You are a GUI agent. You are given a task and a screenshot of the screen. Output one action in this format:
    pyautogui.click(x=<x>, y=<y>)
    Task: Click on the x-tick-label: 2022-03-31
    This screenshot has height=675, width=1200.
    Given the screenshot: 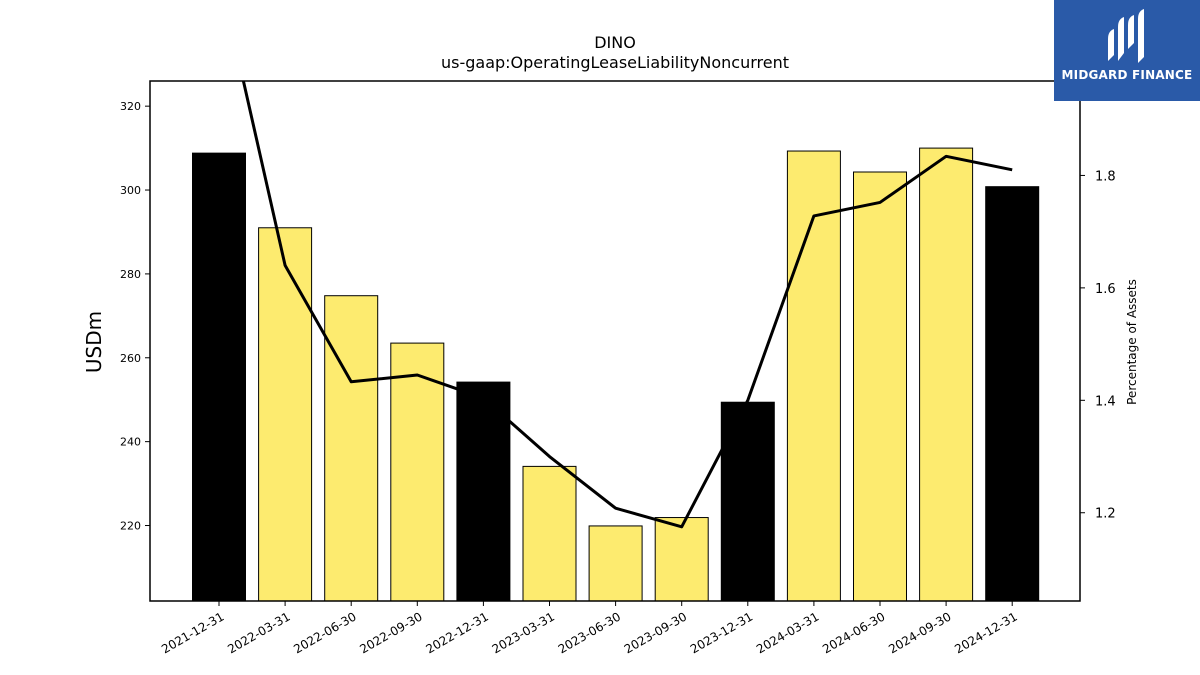 What is the action you would take?
    pyautogui.click(x=258, y=632)
    